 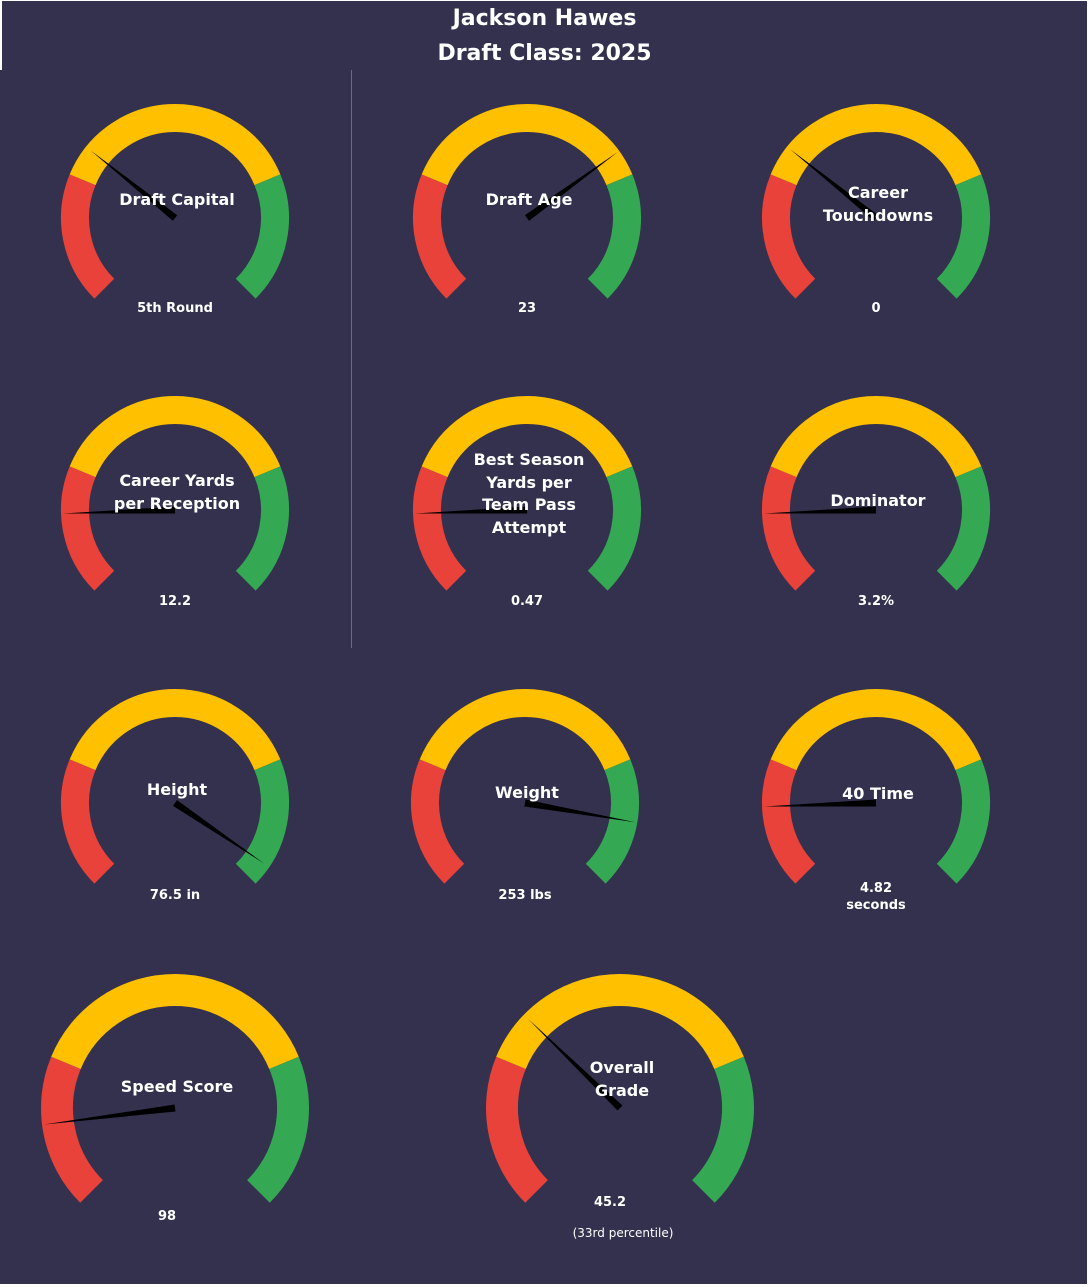 What do you see at coordinates (623, 1233) in the screenshot?
I see `gauge-note-overall-grade: (33rd percentile)` at bounding box center [623, 1233].